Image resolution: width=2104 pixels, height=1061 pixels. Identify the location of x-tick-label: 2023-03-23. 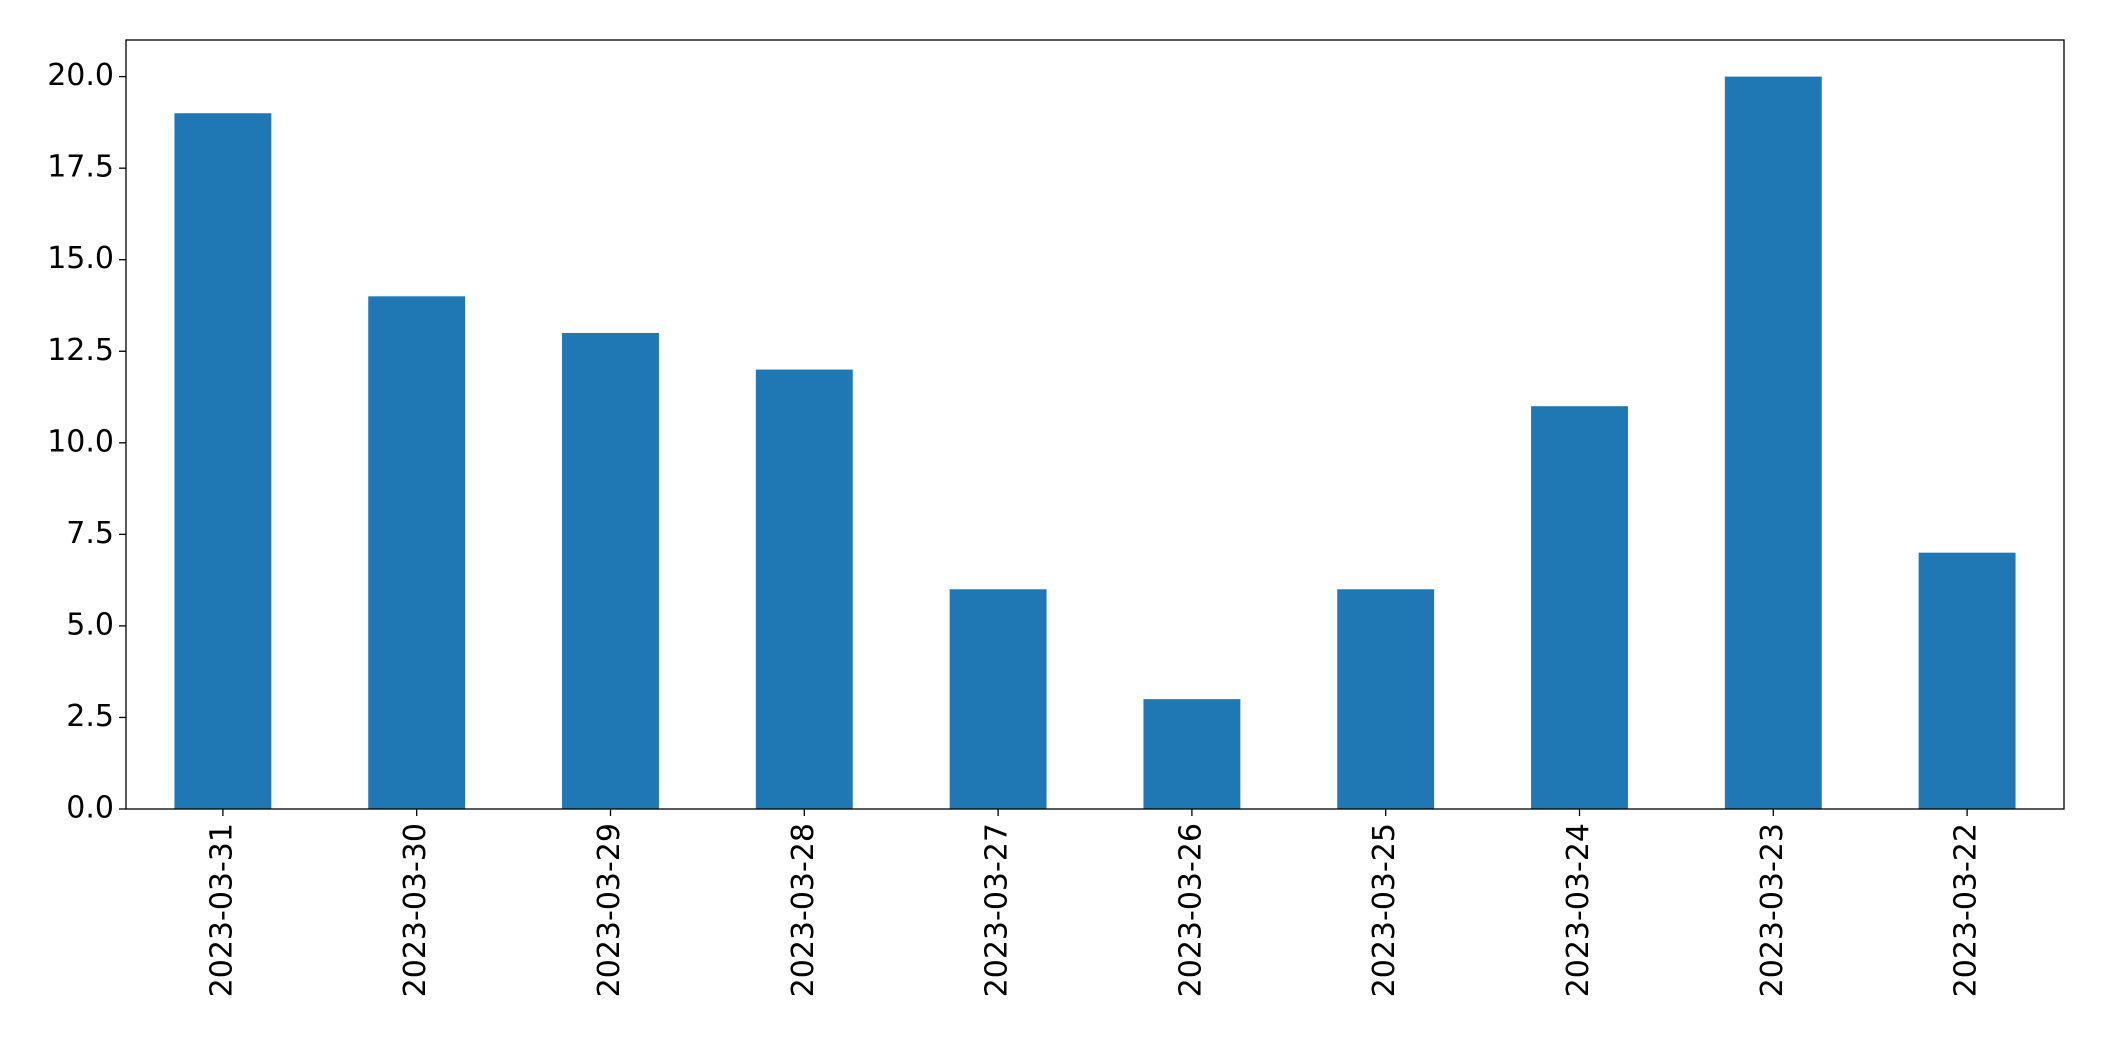
(1772, 910).